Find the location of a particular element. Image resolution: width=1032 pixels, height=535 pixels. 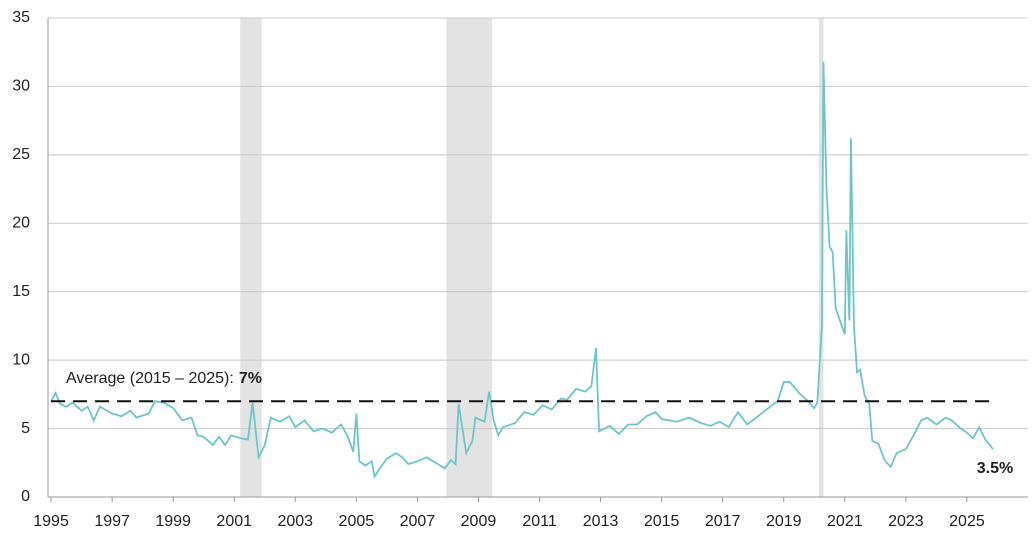

average-annotation: Average (2015 – 2025): 7% is located at coordinates (164, 378).